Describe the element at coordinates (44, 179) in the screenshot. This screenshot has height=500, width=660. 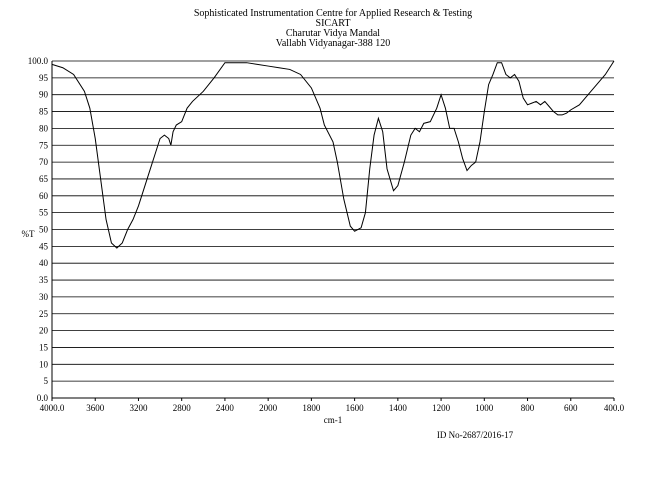
I see `y-tick-label: 65` at that location.